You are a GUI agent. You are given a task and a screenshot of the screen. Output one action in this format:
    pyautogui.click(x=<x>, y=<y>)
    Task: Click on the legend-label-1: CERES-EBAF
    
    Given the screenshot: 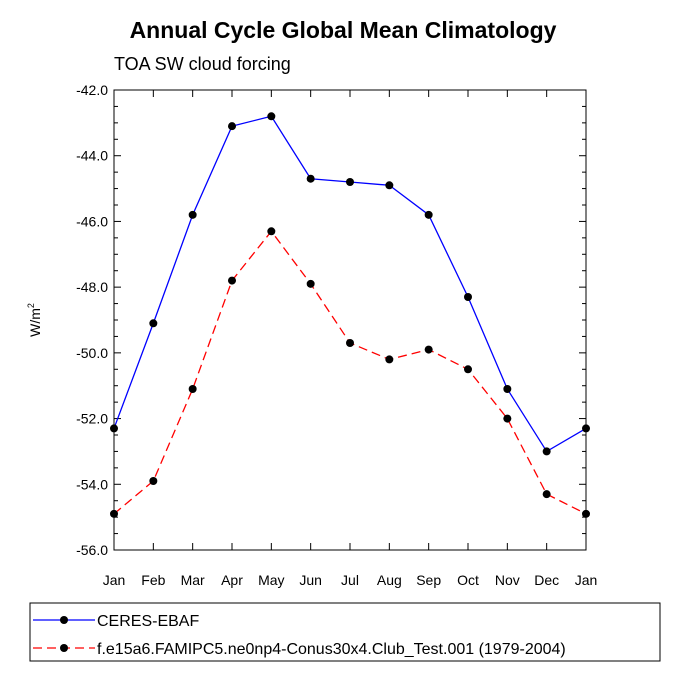 What is the action you would take?
    pyautogui.click(x=148, y=621)
    